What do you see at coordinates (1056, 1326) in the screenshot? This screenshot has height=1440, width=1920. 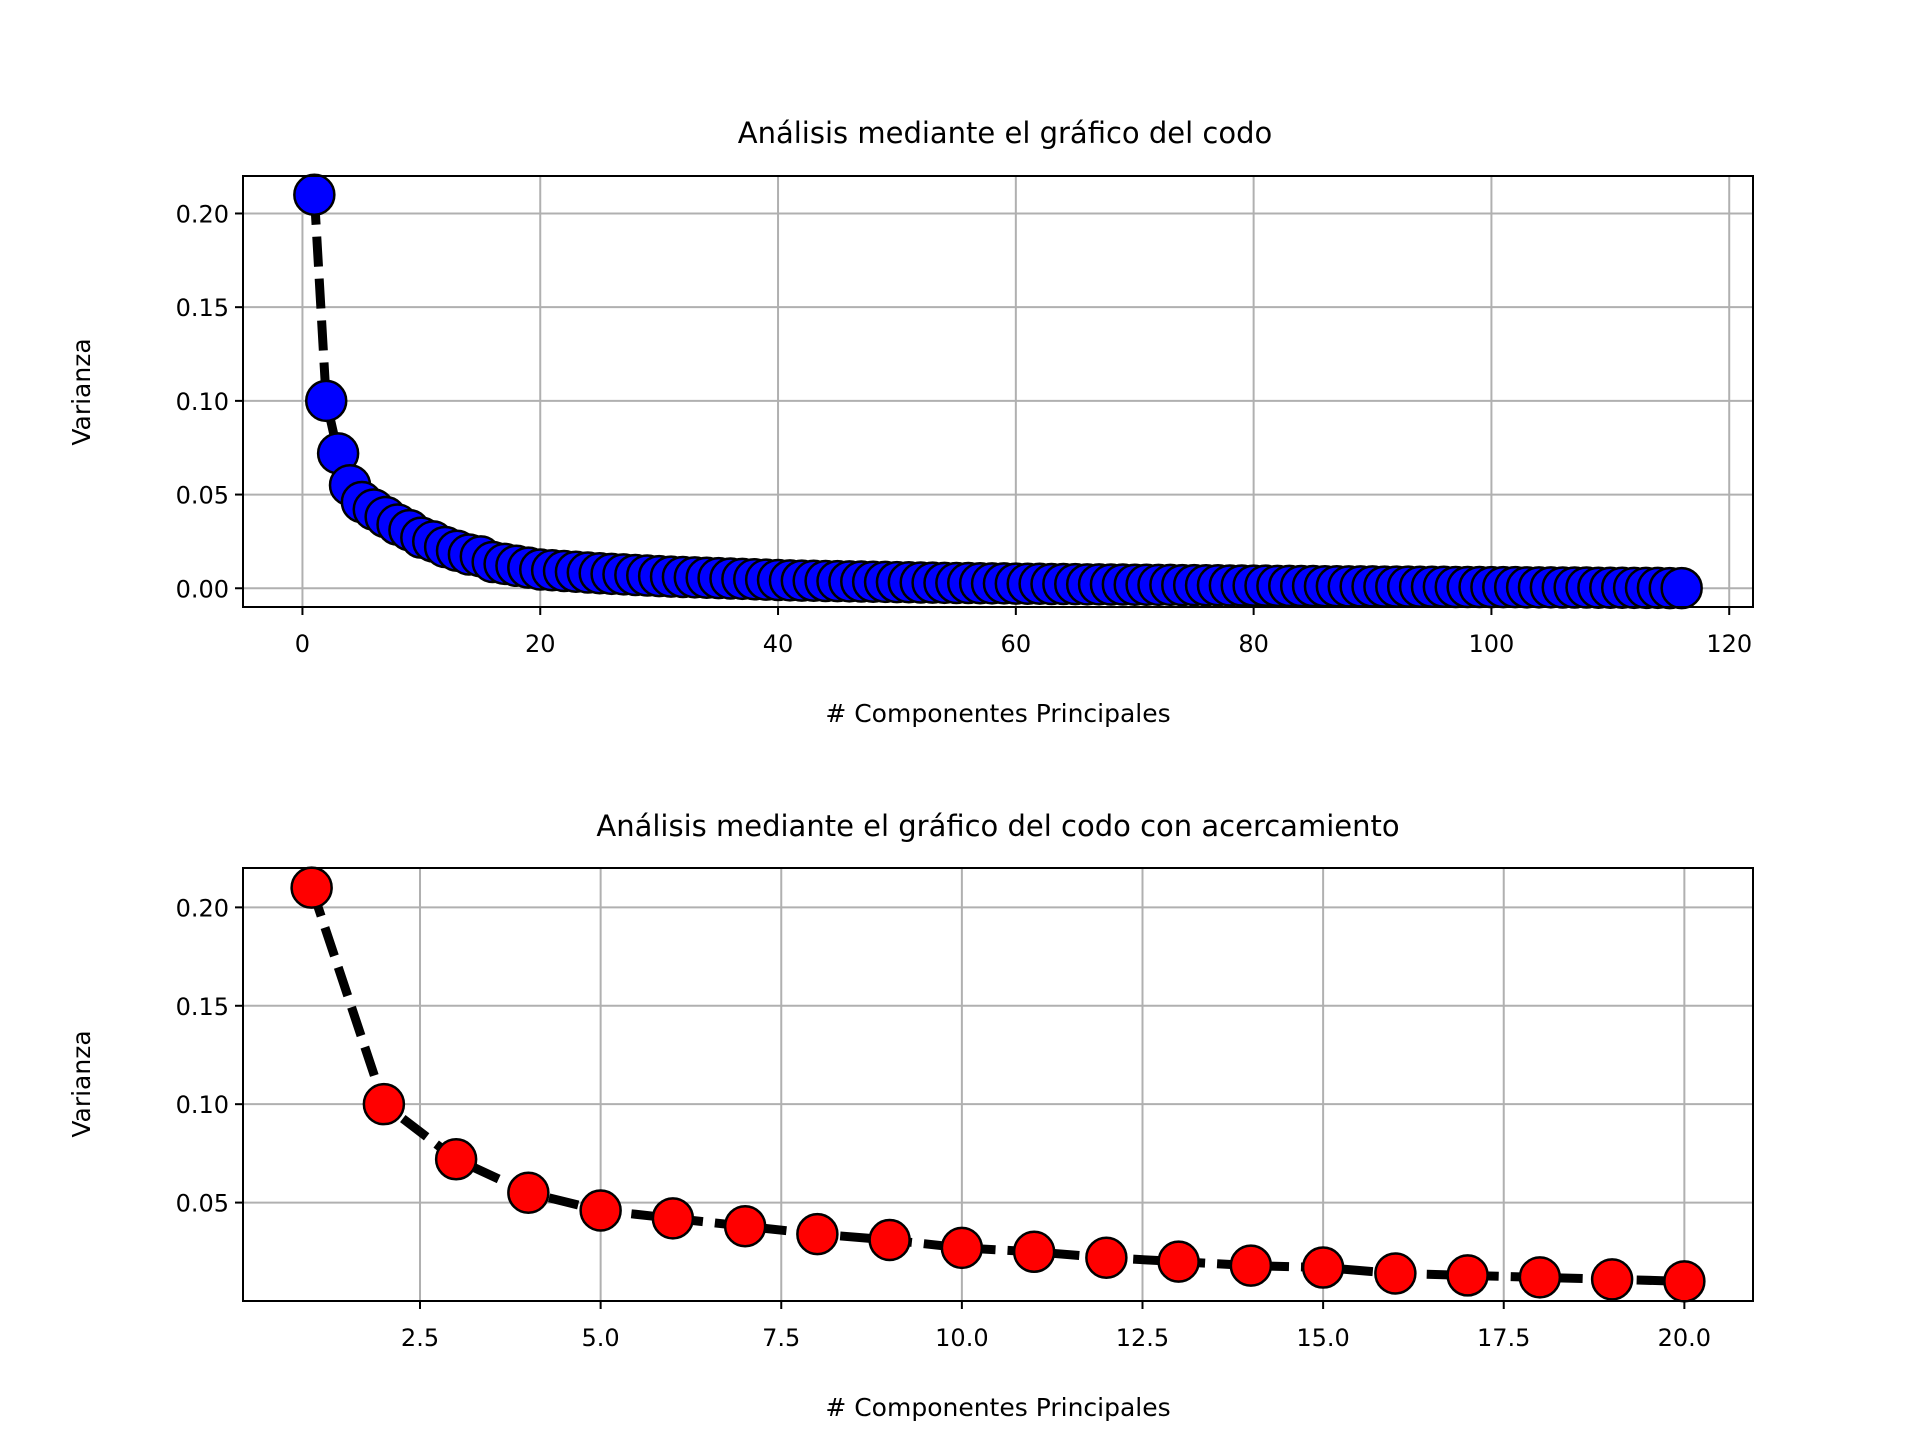 I see `x-axis-ticks: 2.5 5.0 7.5 10.0 12.5 15.0 17.5 20.0` at bounding box center [1056, 1326].